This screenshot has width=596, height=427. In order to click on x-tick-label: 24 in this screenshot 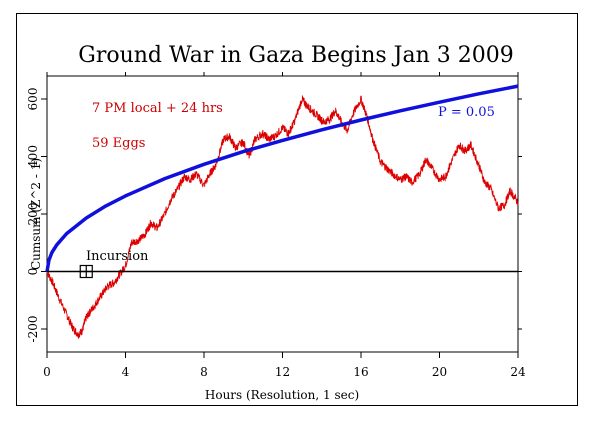, I will do `click(518, 372)`.